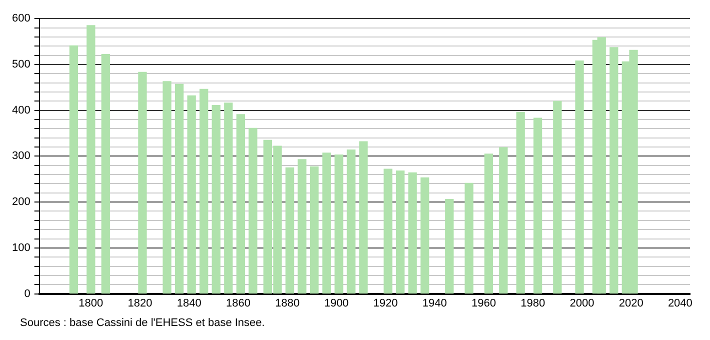  Describe the element at coordinates (27, 294) in the screenshot. I see `y-tick-label: 0` at that location.